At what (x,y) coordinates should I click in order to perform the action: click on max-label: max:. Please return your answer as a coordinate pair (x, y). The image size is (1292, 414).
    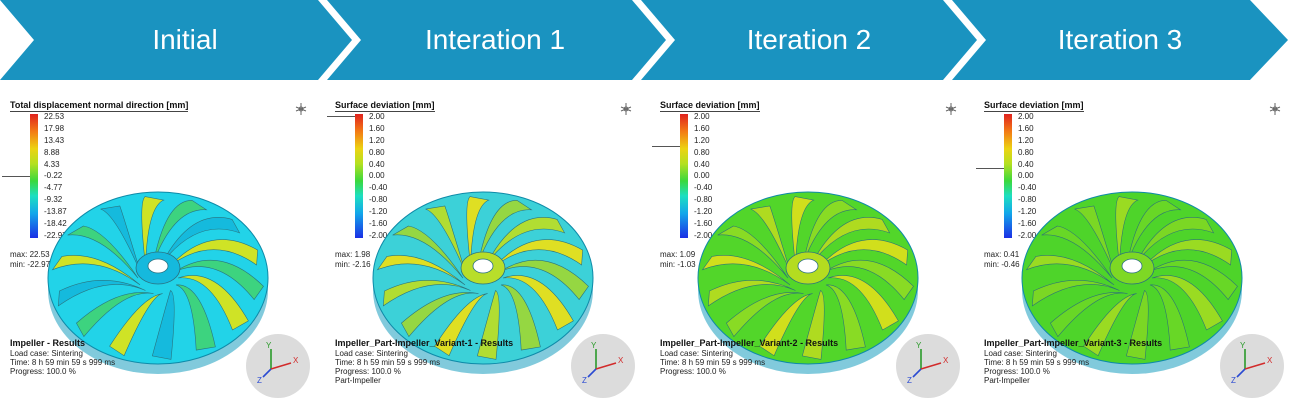
    Looking at the image, I should click on (669, 254).